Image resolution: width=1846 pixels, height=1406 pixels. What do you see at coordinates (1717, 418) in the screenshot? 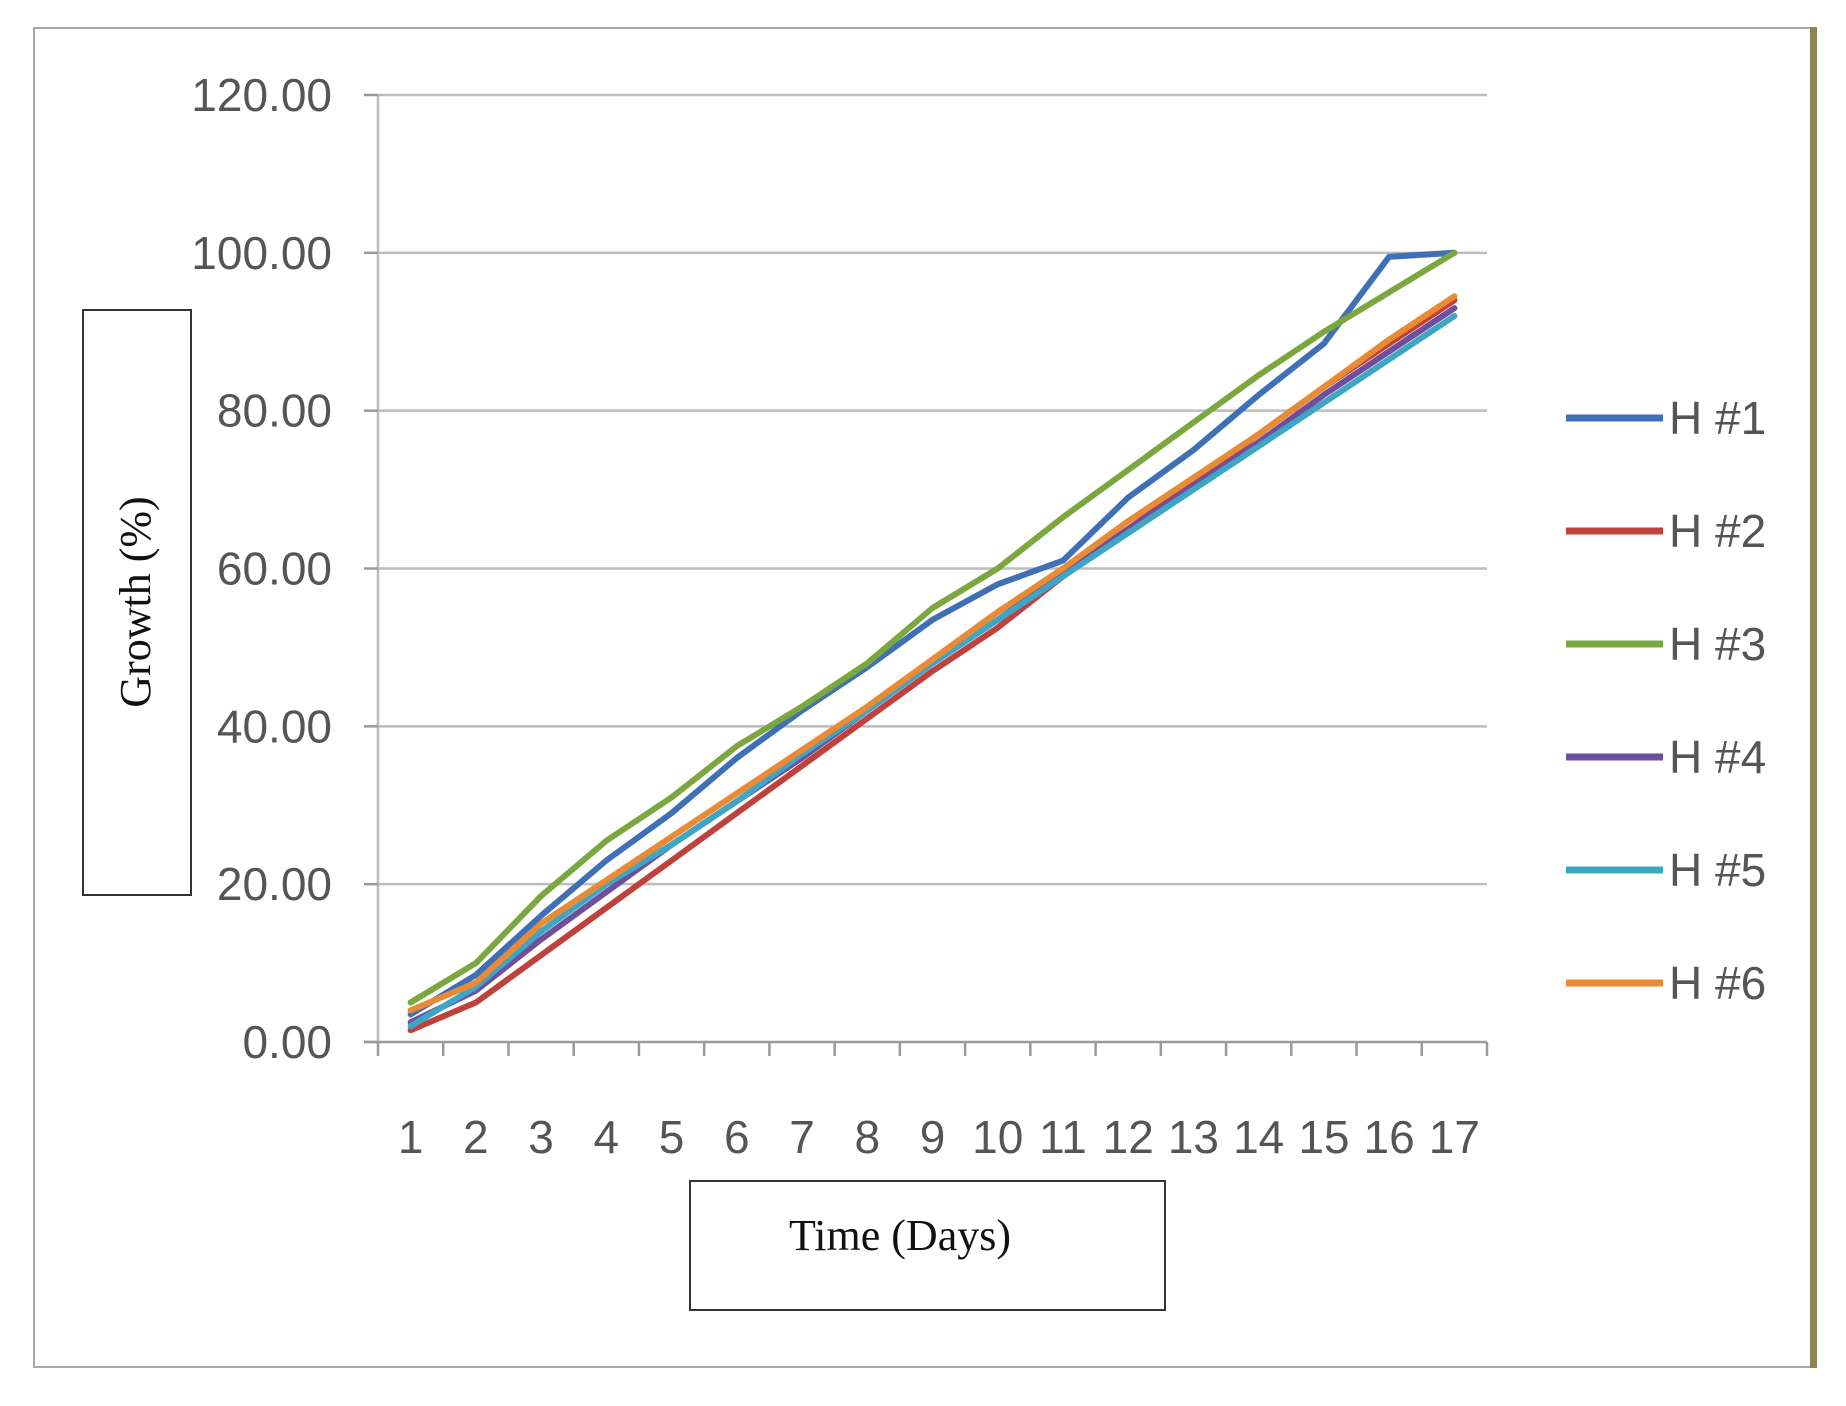
I see `legend-label: H #1` at bounding box center [1717, 418].